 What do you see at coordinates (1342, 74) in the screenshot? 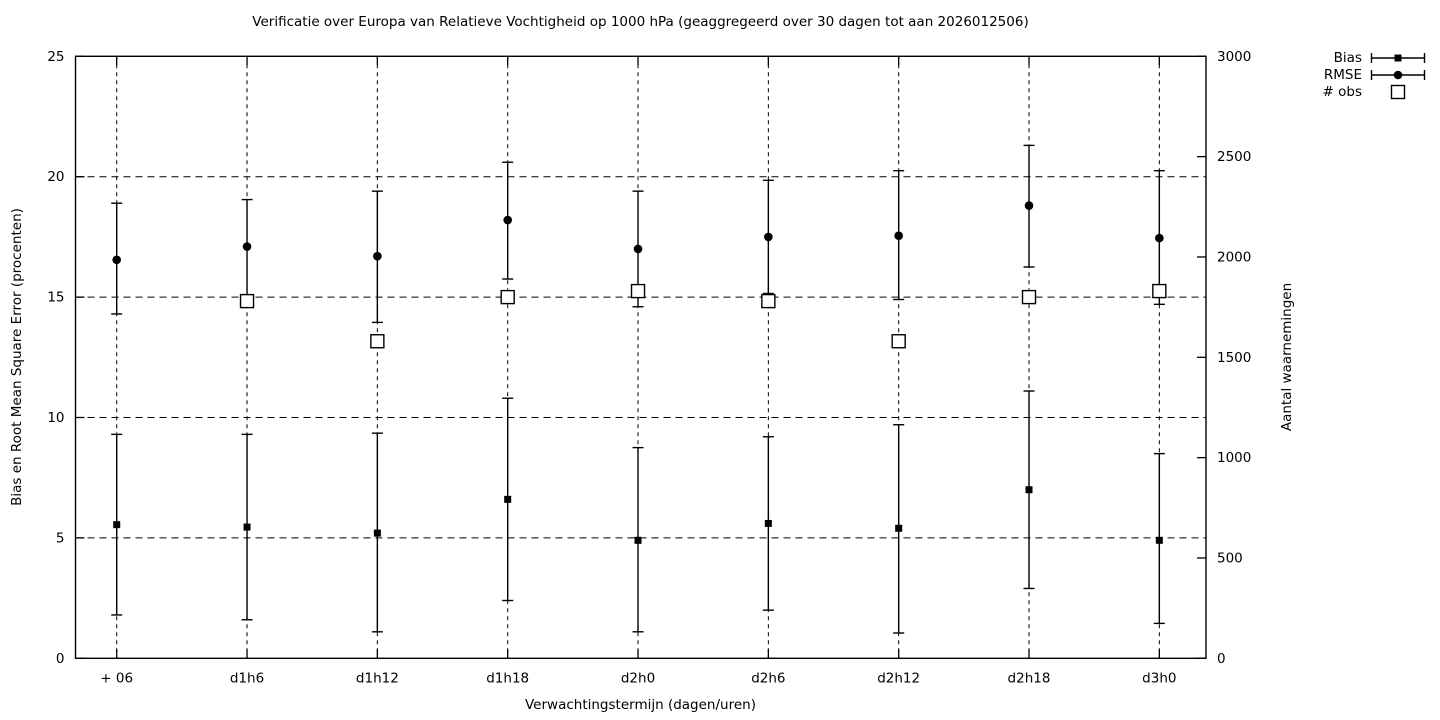
I see `legend-label-rmse: RMSE` at bounding box center [1342, 74].